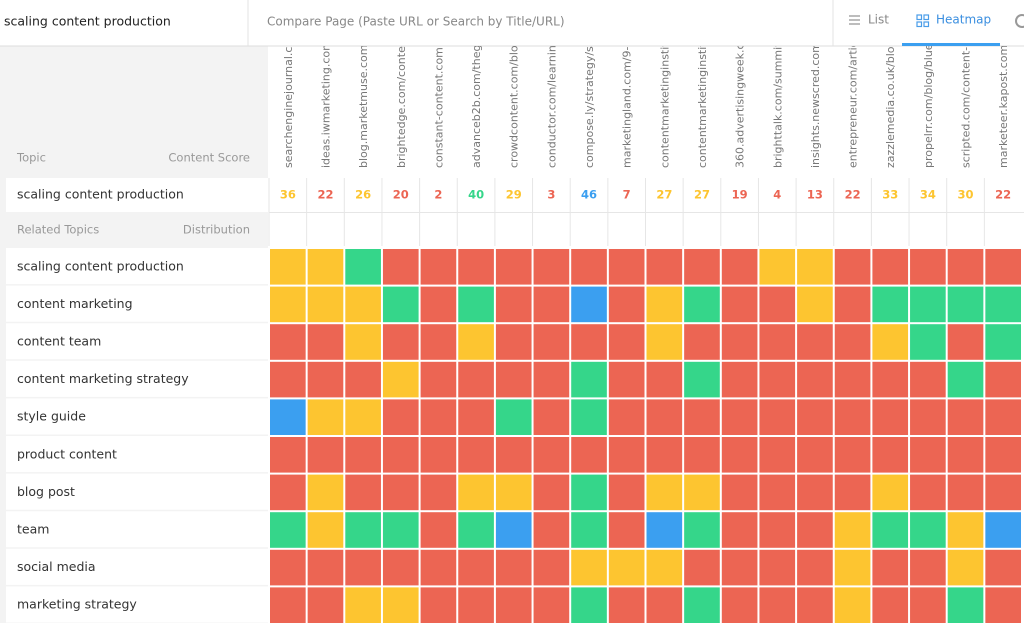 This screenshot has width=1024, height=627. What do you see at coordinates (627, 107) in the screenshot?
I see `column-url: marketingland.com/9-` at bounding box center [627, 107].